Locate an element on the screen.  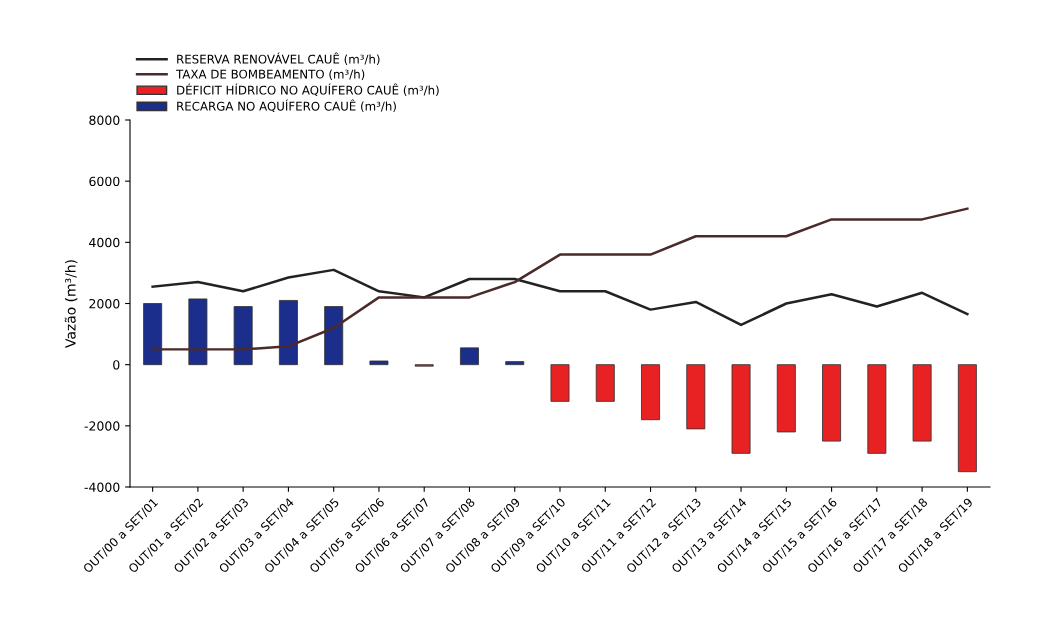
legend-label: TAXA DE BOMBEAMENTO (m³/h) is located at coordinates (270, 74).